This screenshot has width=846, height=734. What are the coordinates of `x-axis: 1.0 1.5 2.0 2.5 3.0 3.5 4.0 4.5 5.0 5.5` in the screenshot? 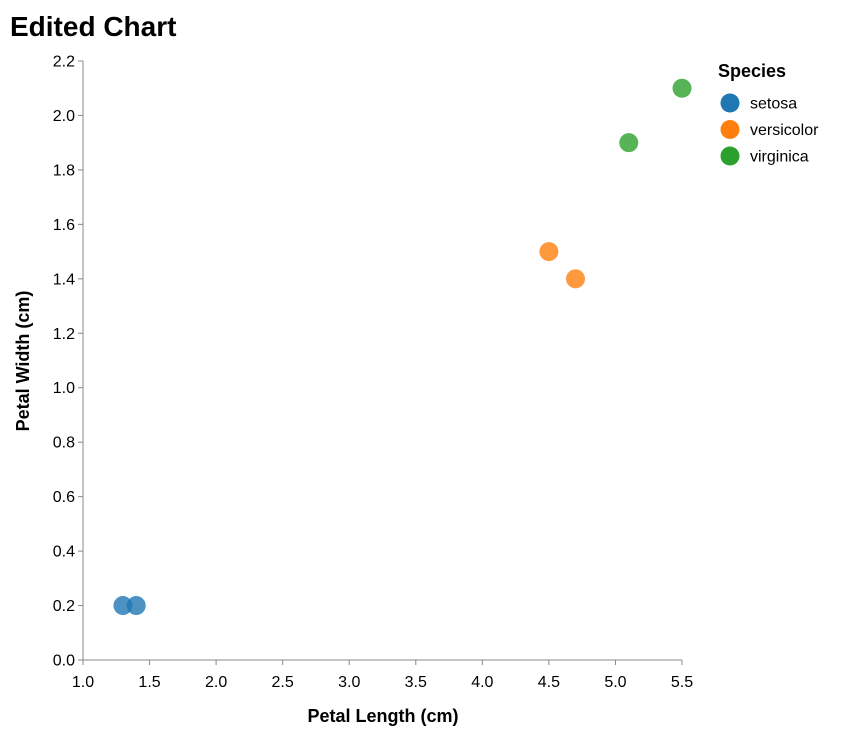 It's located at (382, 675).